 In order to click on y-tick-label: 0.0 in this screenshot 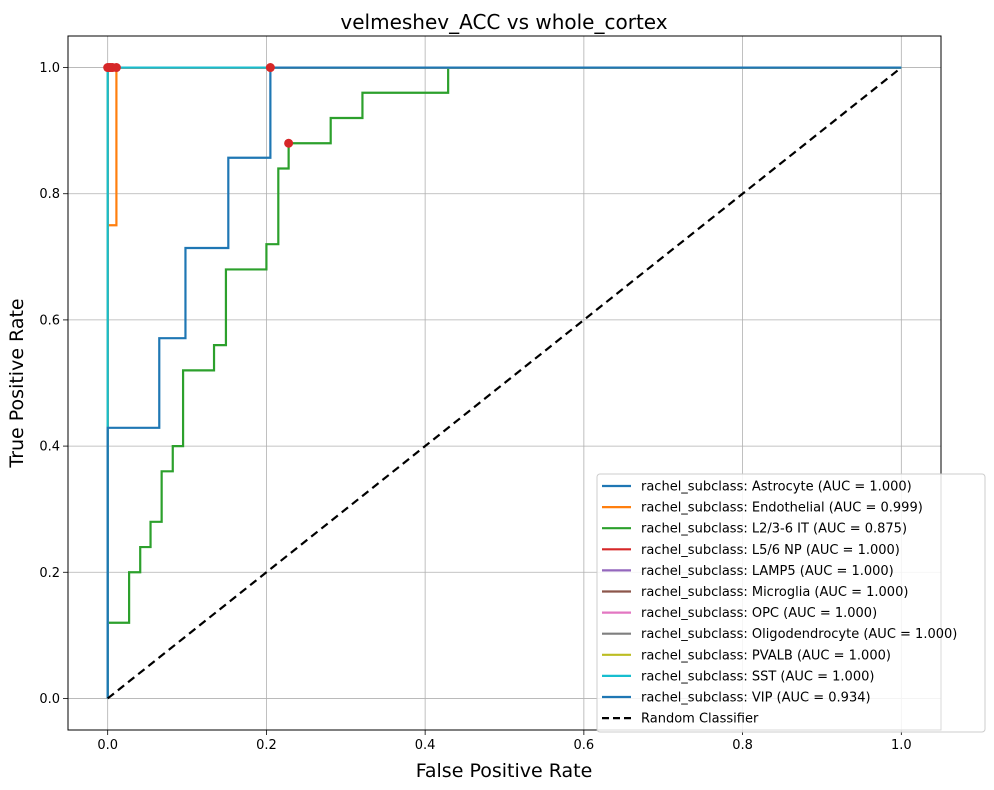, I will do `click(49, 699)`.